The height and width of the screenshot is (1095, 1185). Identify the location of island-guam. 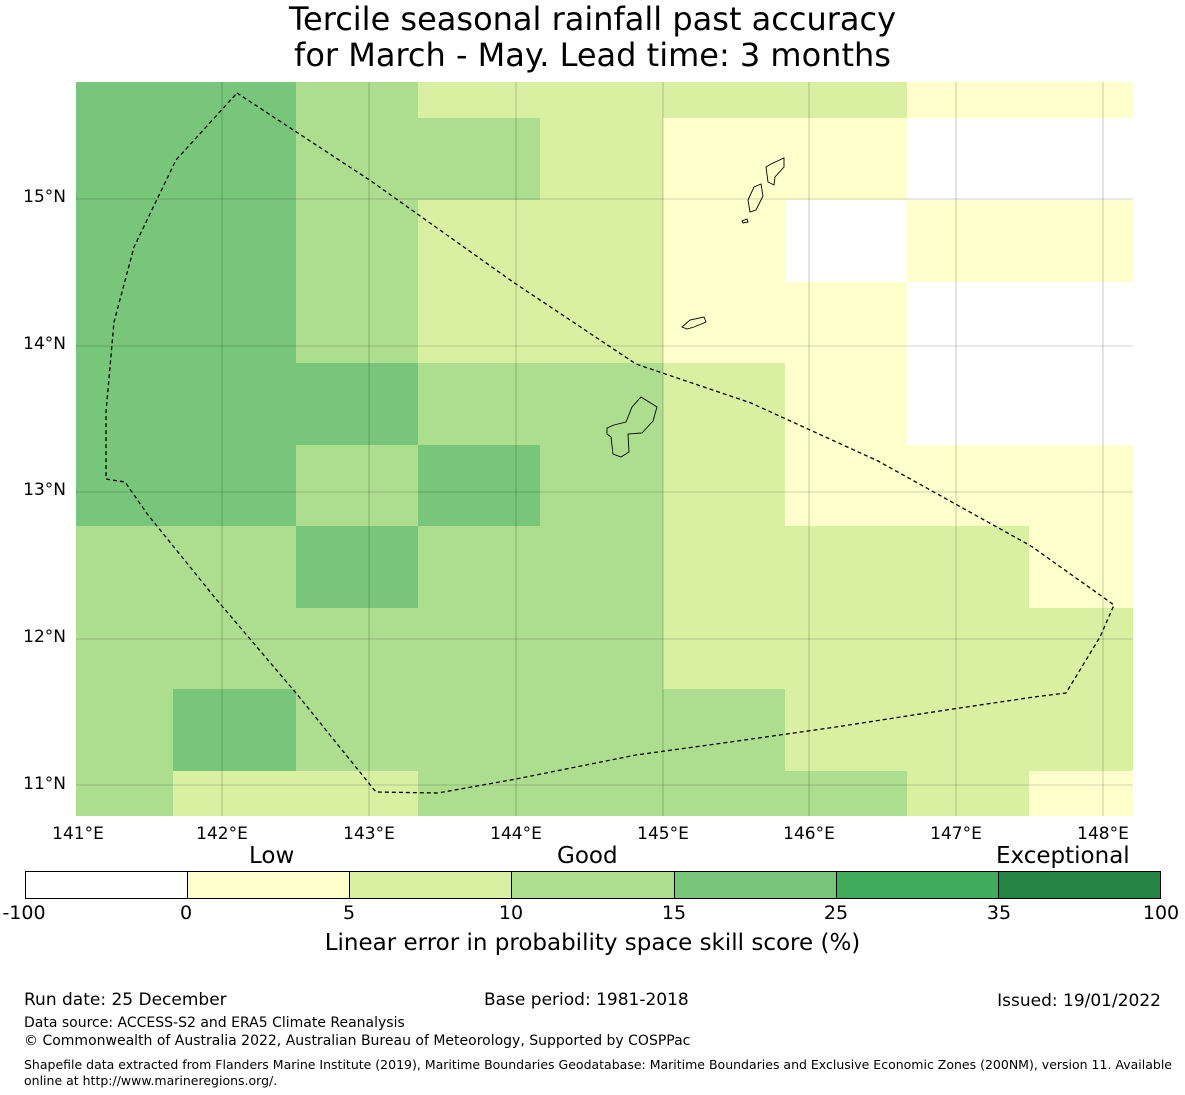
(632, 427).